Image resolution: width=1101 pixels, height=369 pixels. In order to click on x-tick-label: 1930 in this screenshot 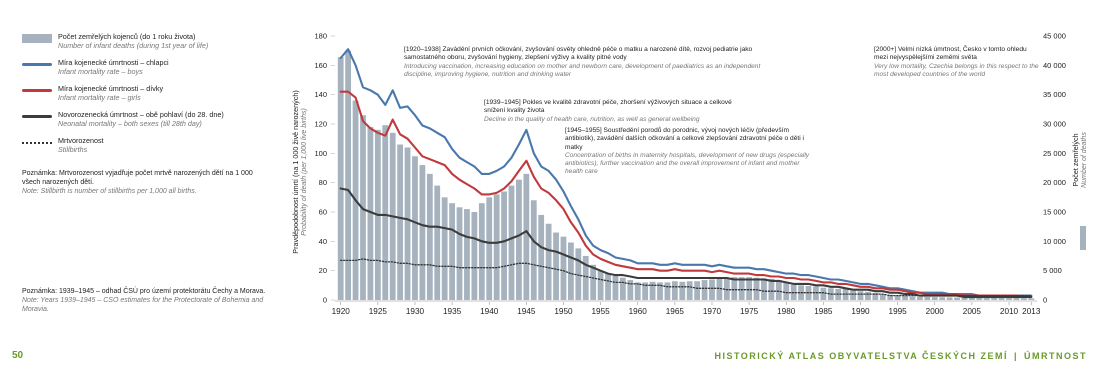, I will do `click(415, 311)`.